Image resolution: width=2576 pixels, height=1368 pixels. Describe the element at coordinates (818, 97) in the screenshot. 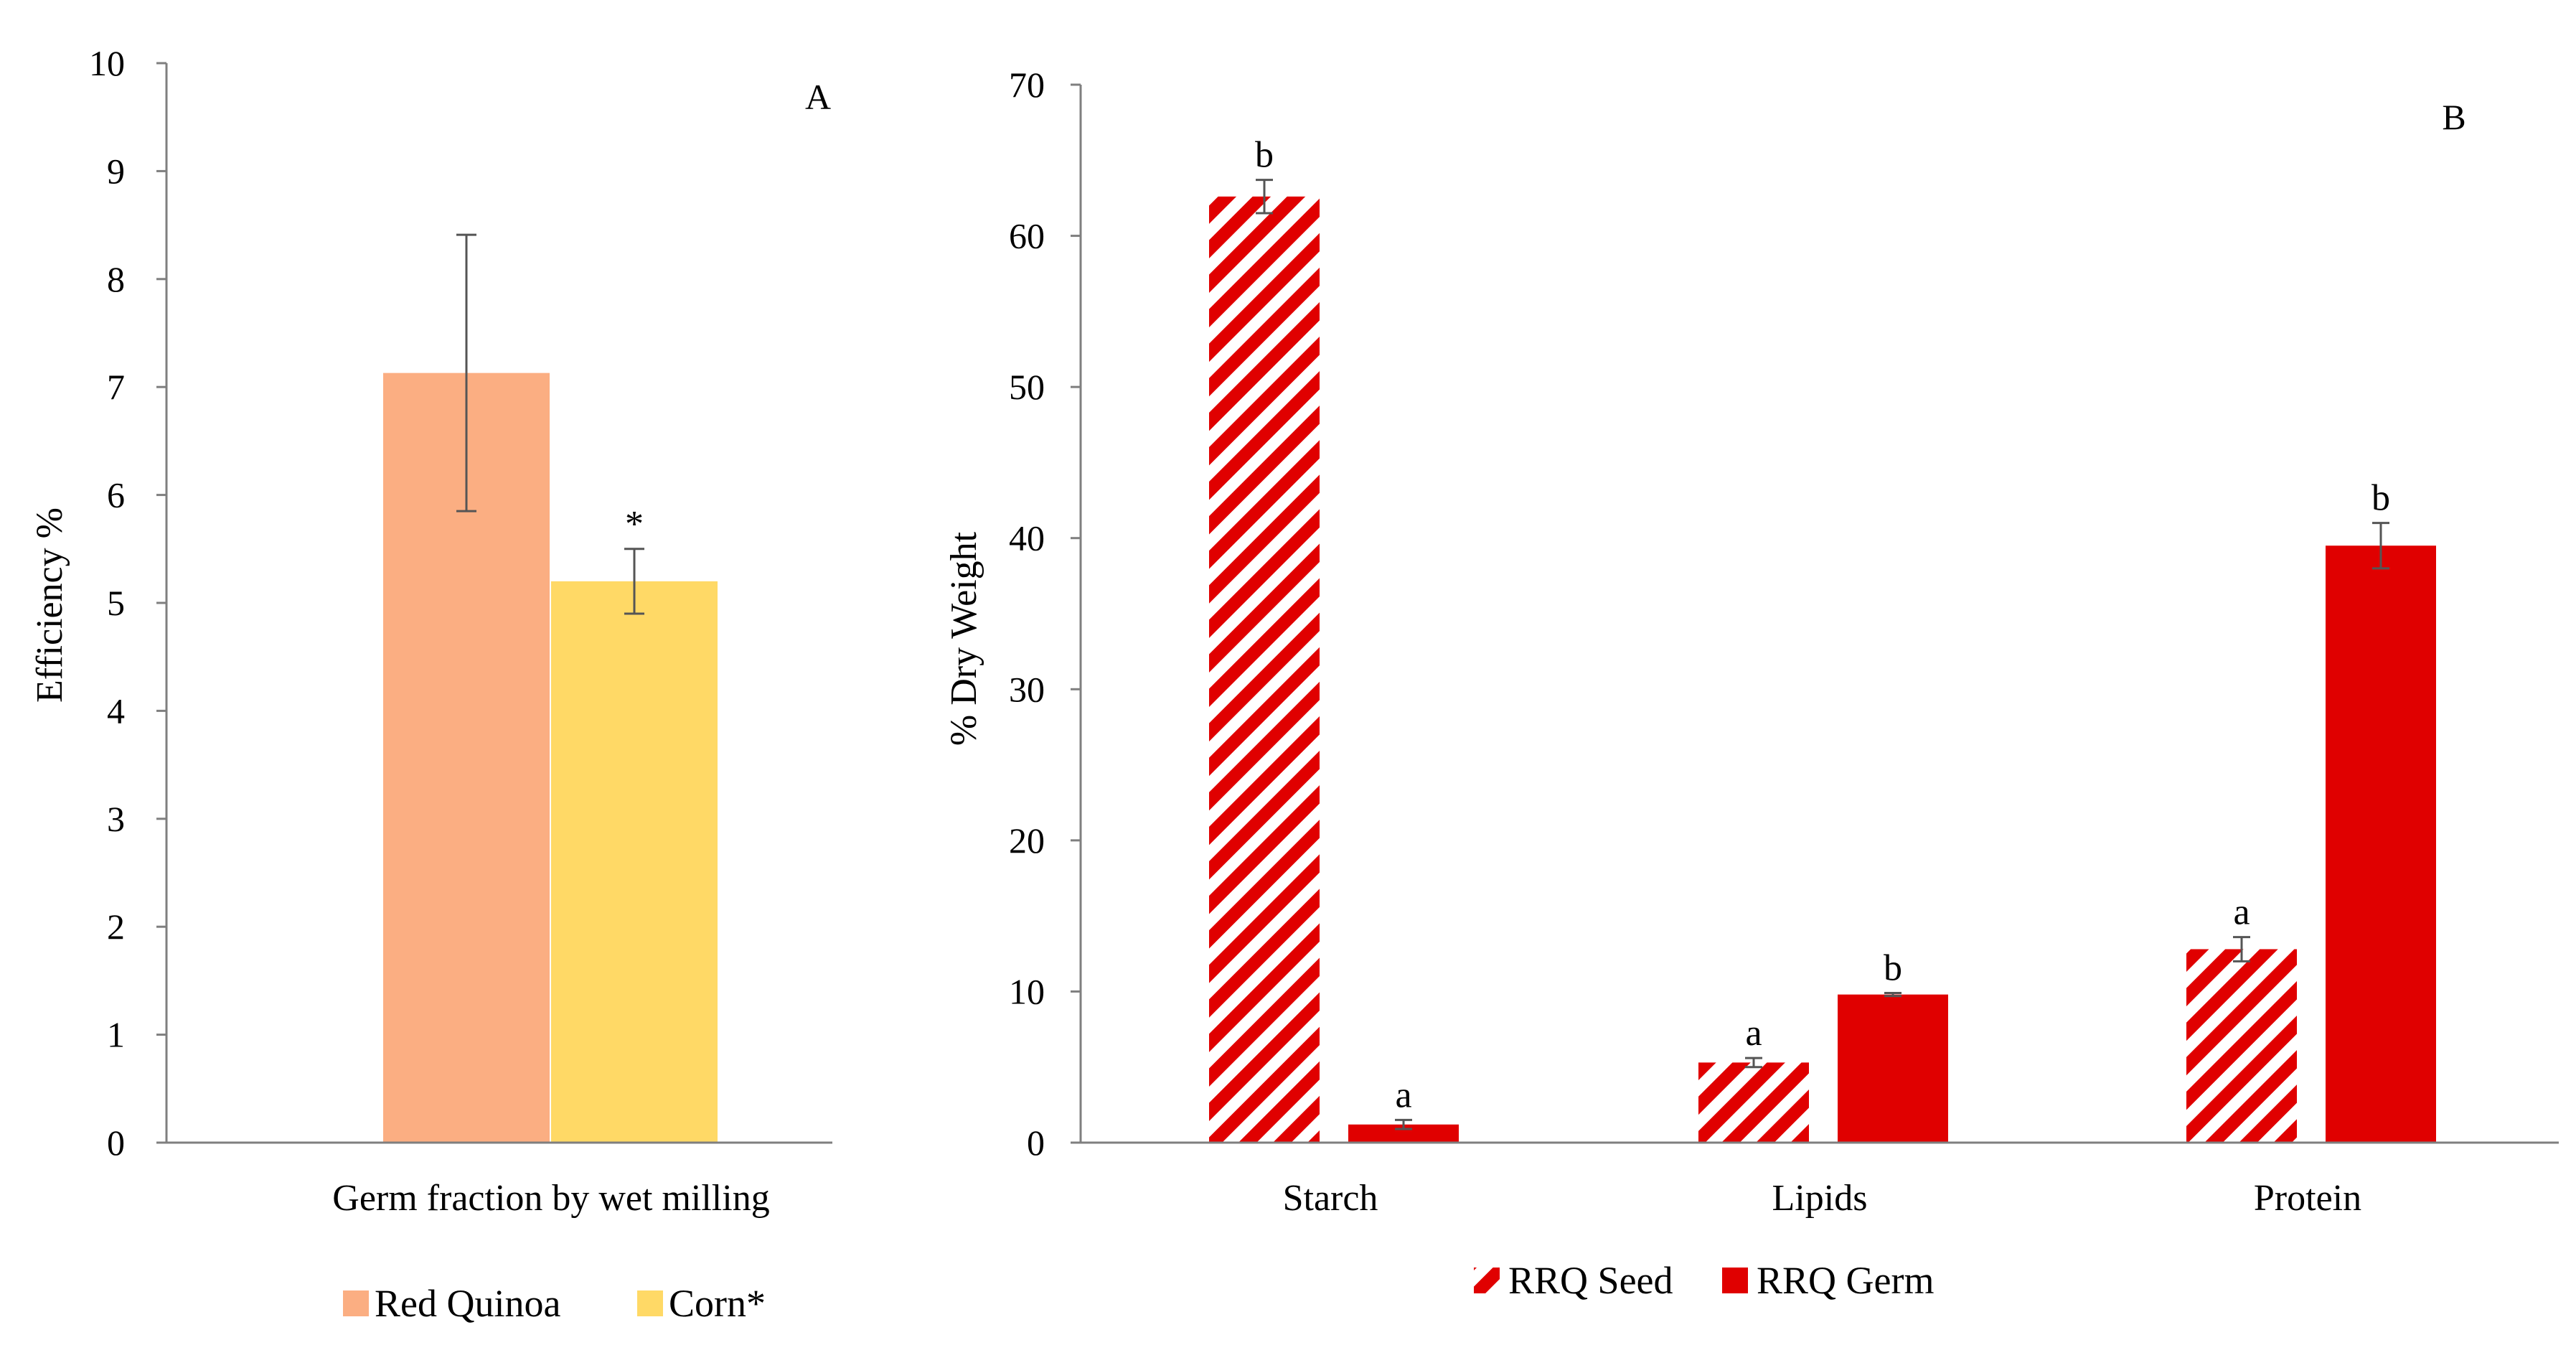

I see `panel-a-letter: A` at that location.